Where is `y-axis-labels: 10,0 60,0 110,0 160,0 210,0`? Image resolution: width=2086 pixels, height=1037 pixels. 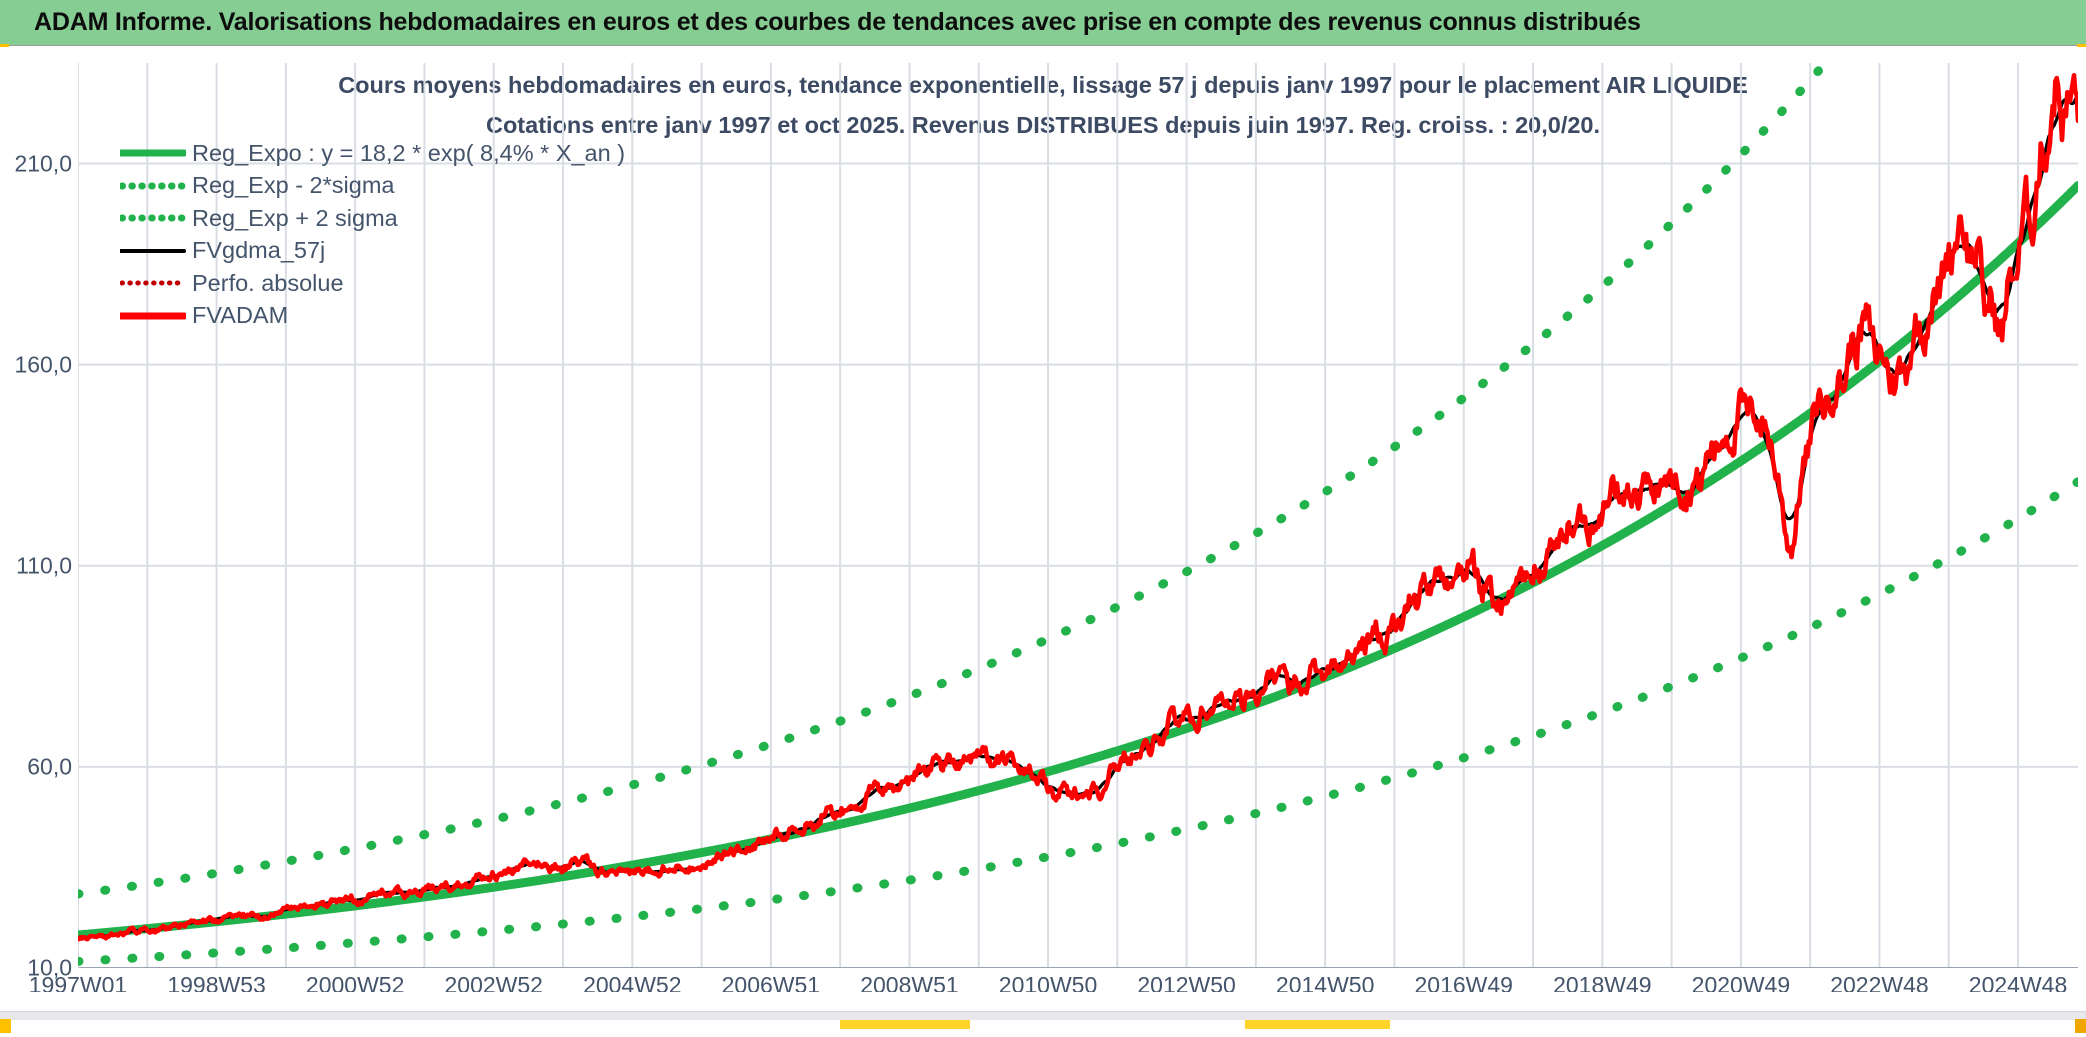
y-axis-labels: 10,0 60,0 110,0 160,0 210,0 is located at coordinates (36, 521).